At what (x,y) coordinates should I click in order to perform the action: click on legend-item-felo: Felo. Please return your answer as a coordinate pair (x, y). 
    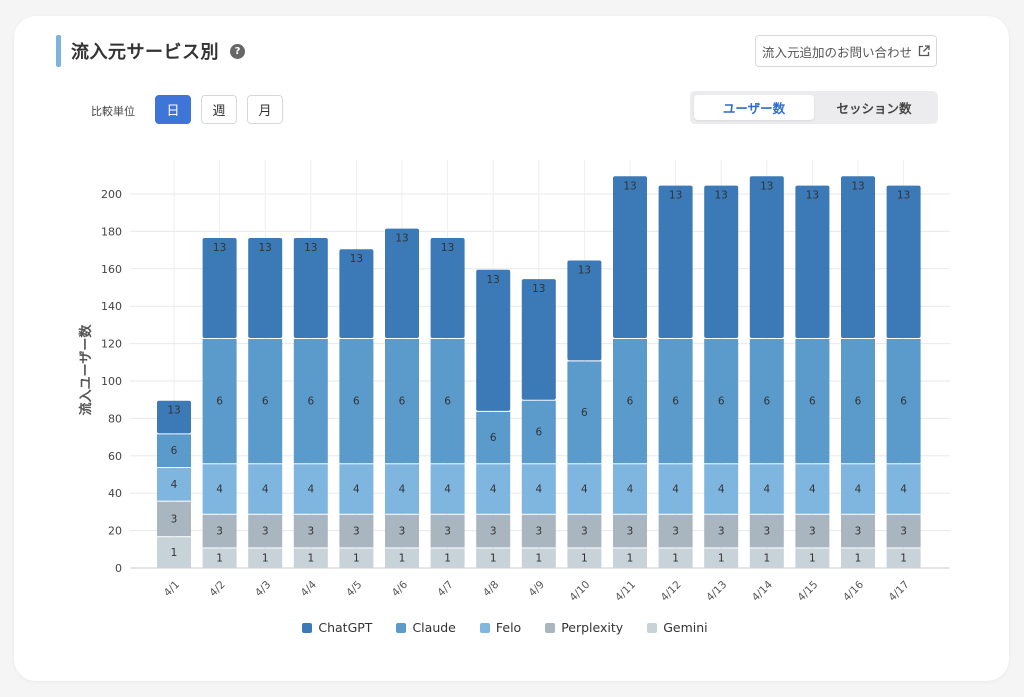
    Looking at the image, I should click on (500, 627).